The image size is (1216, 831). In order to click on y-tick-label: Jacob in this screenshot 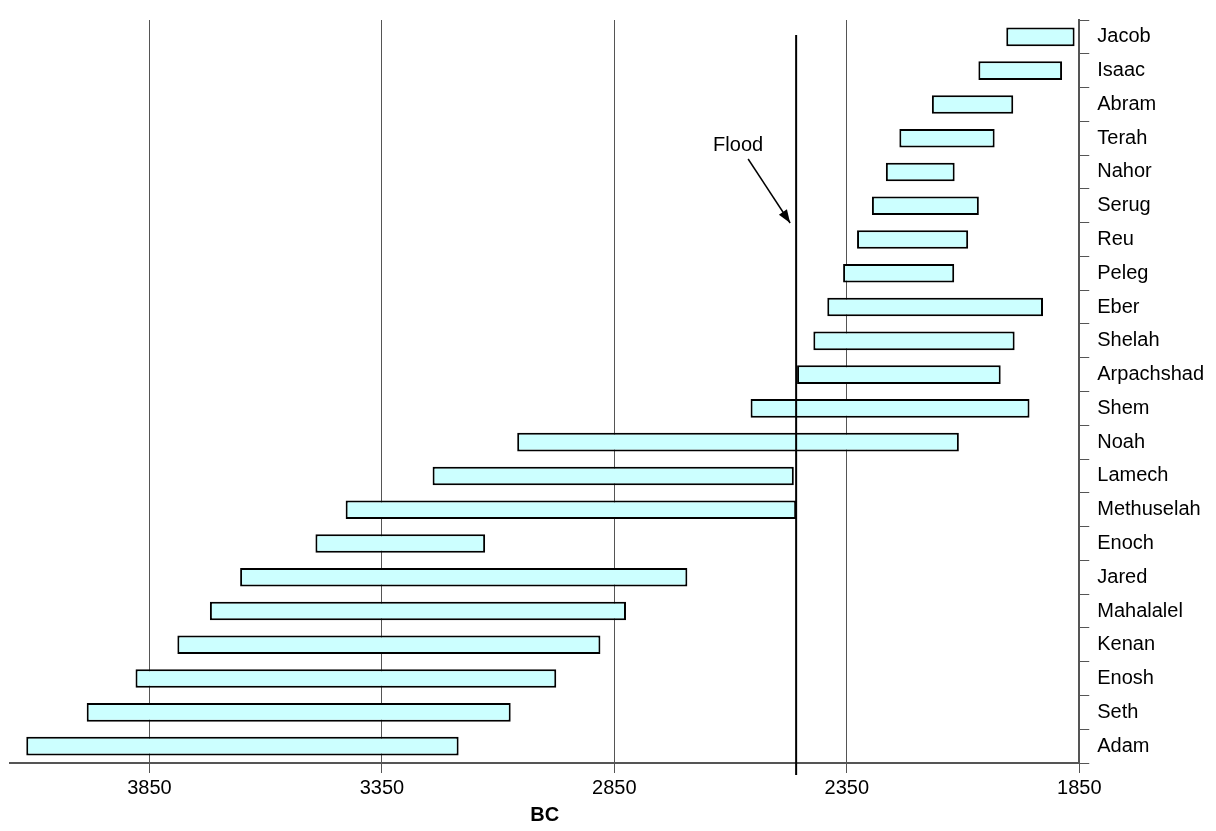, I will do `click(1124, 35)`.